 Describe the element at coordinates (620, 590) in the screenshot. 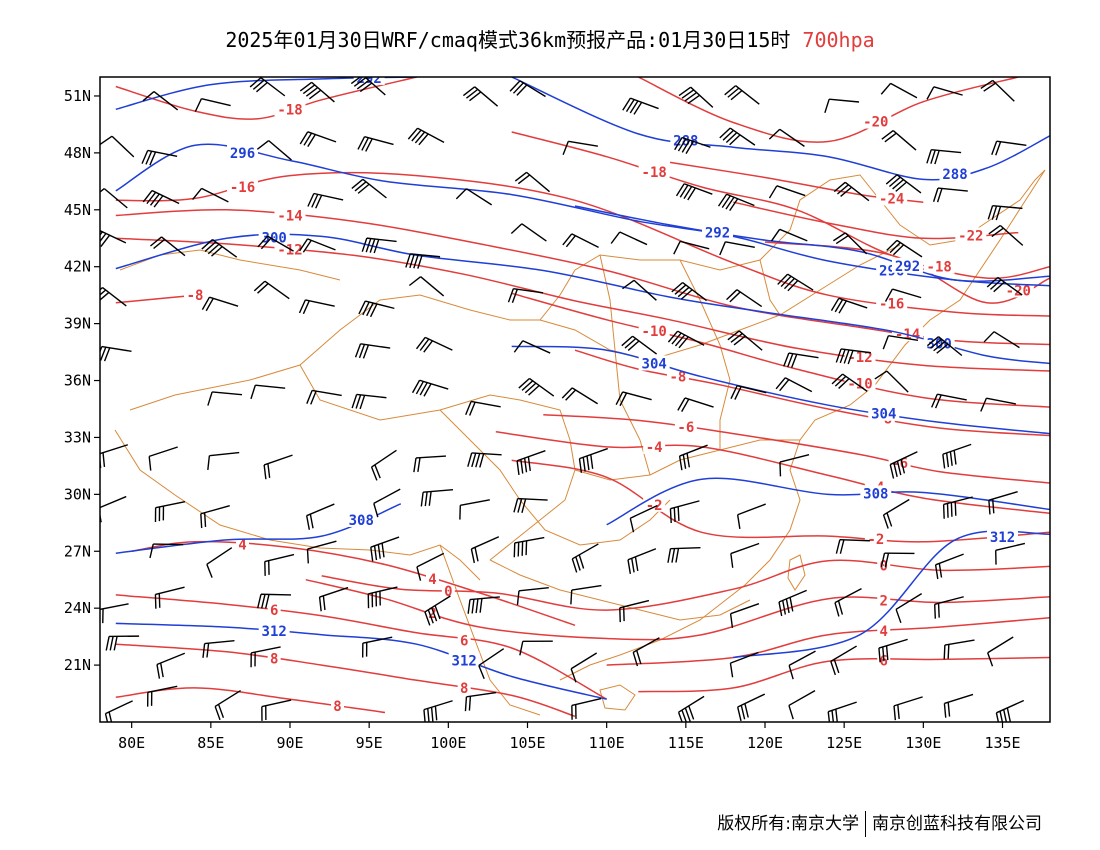

I see `border-south` at that location.